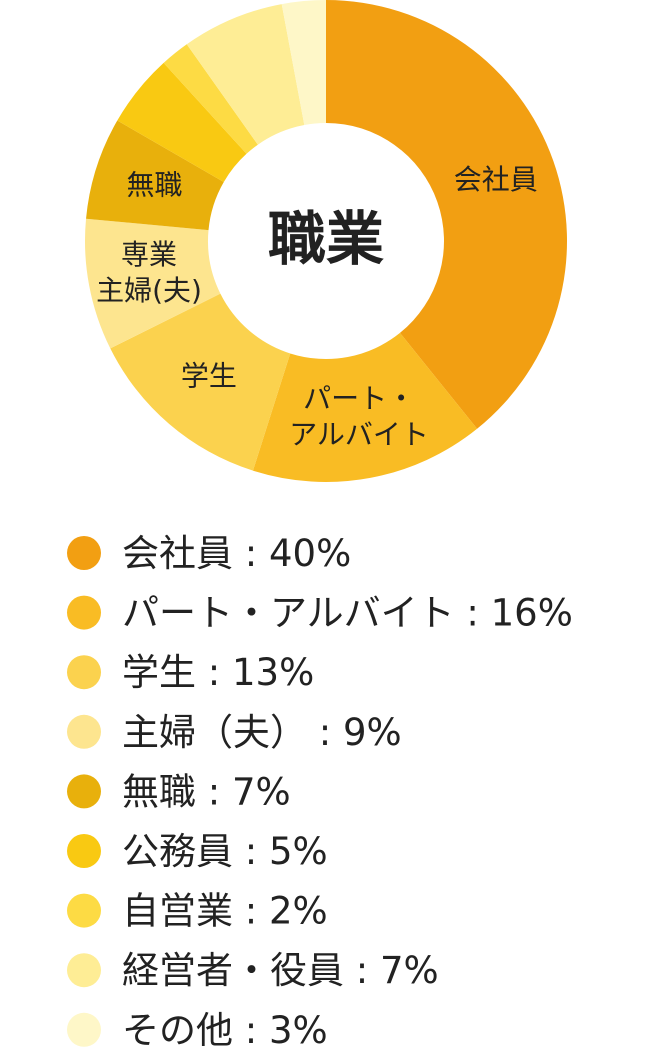 The image size is (649, 1052). What do you see at coordinates (149, 272) in the screenshot?
I see `slice-label: 専業主婦(夫)` at bounding box center [149, 272].